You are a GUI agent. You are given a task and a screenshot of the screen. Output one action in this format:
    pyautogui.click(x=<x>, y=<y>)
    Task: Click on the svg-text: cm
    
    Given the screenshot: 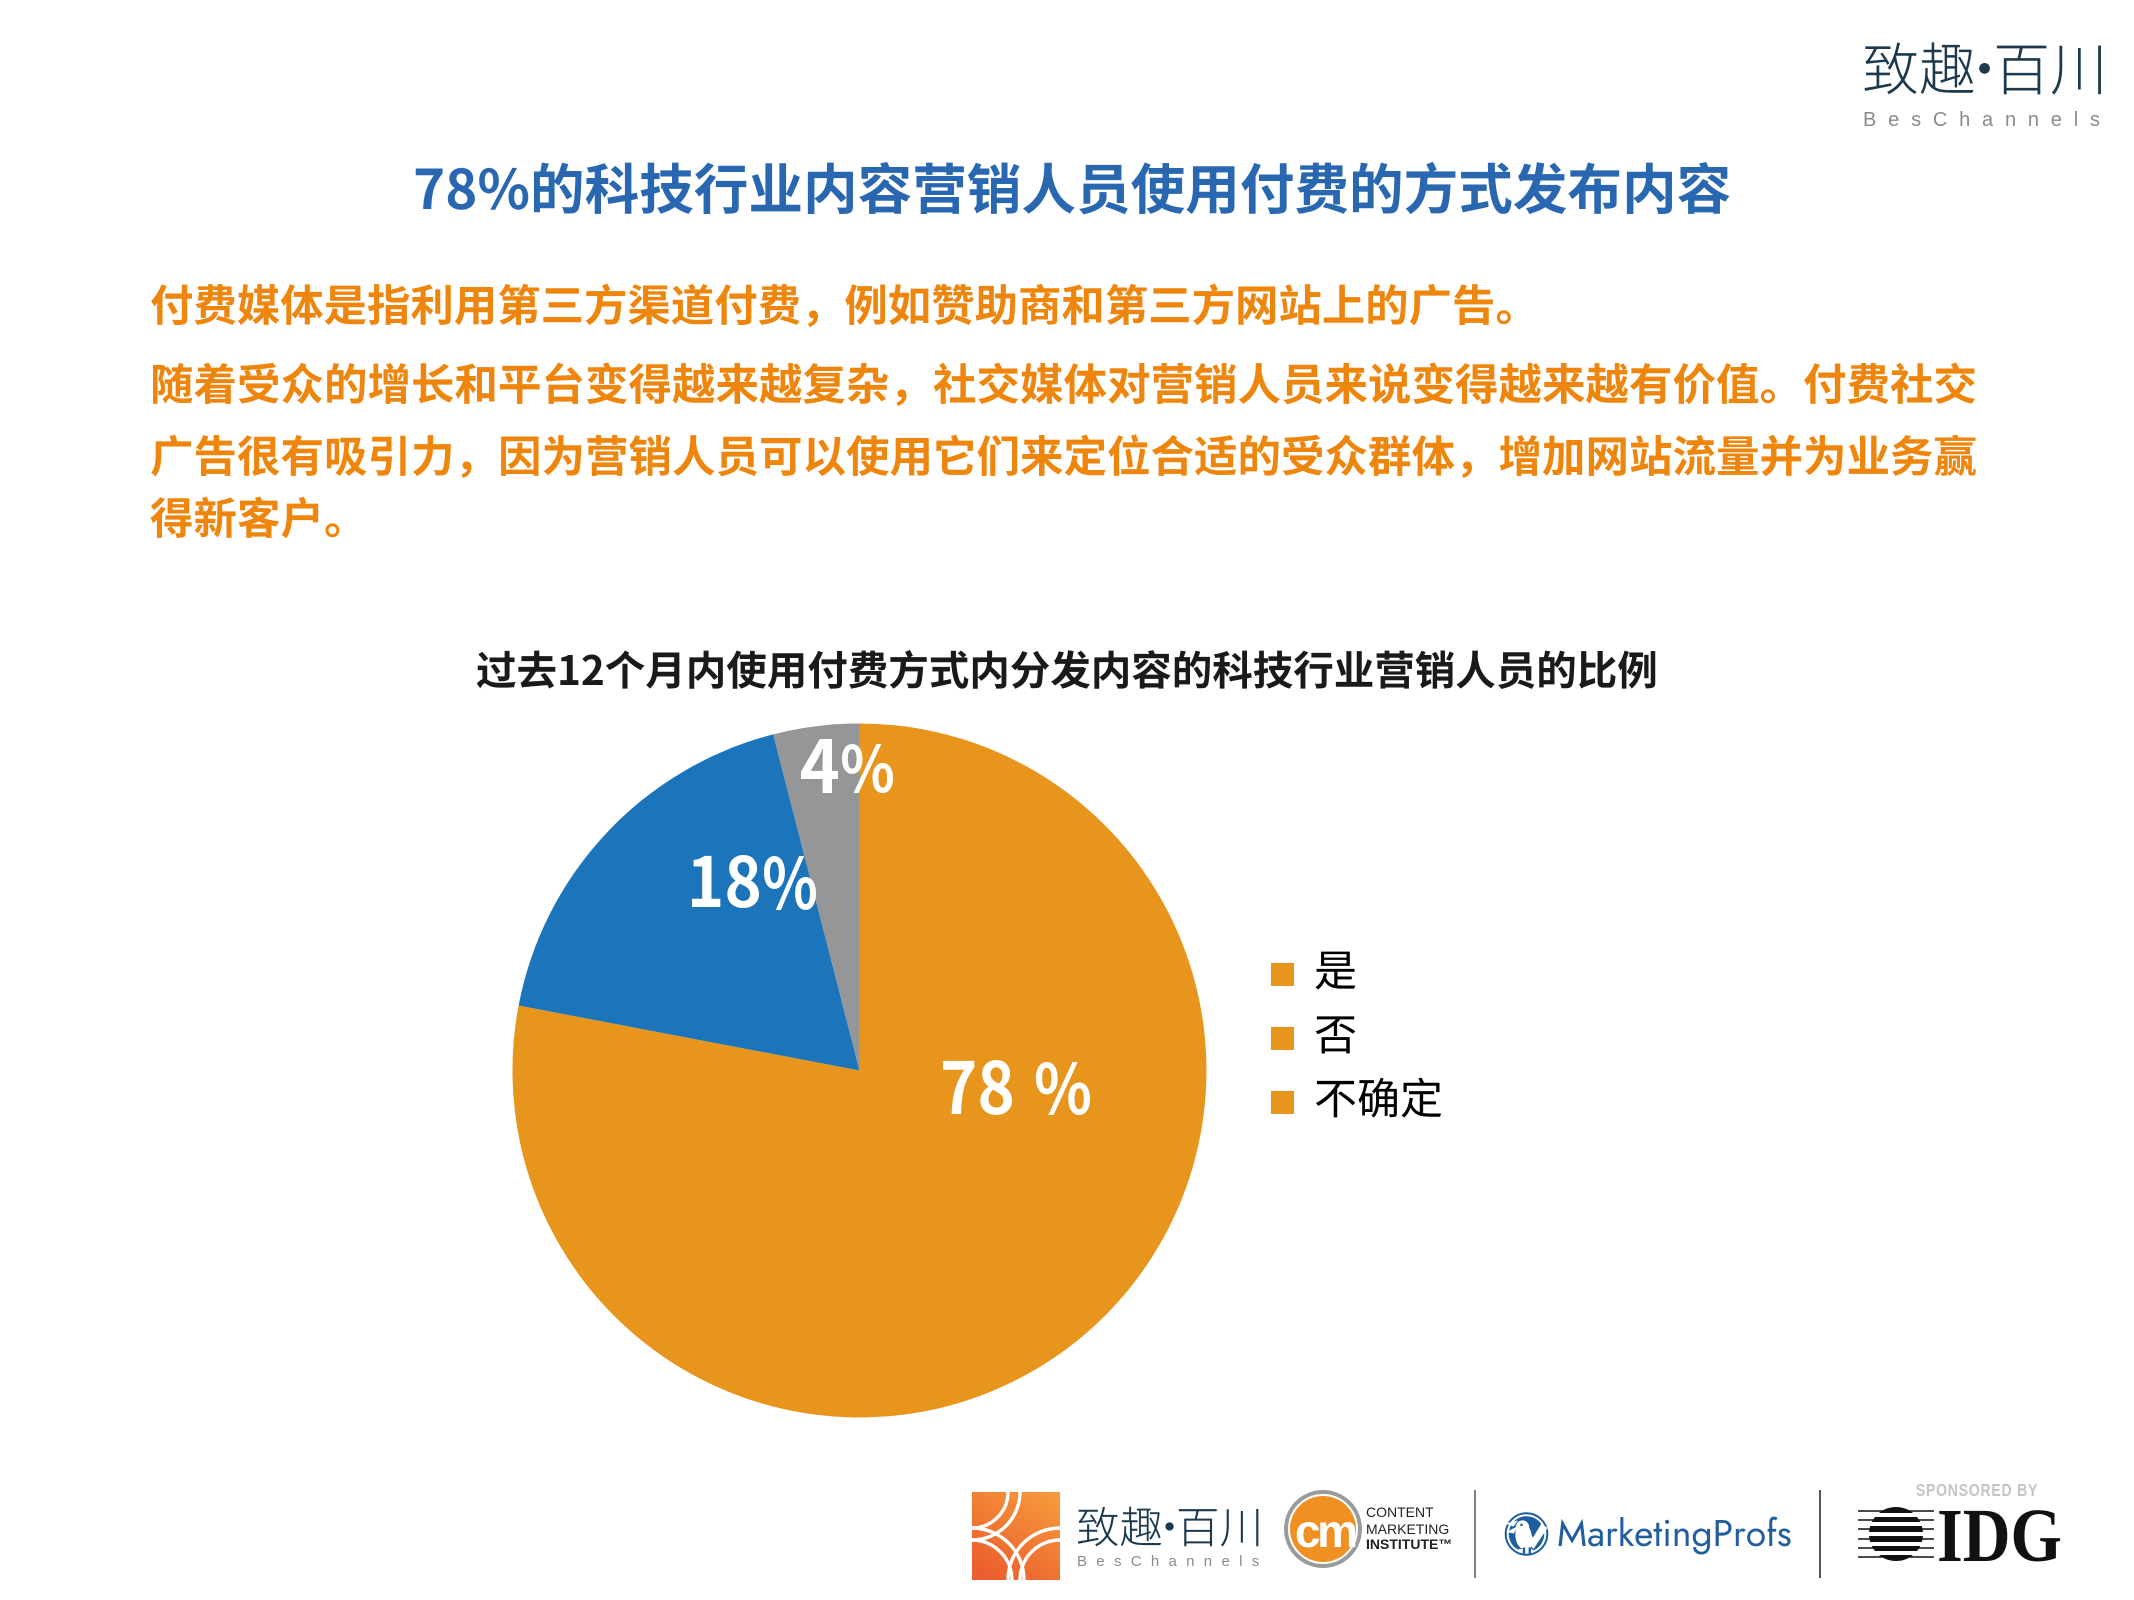 What is the action you would take?
    pyautogui.click(x=1325, y=1531)
    